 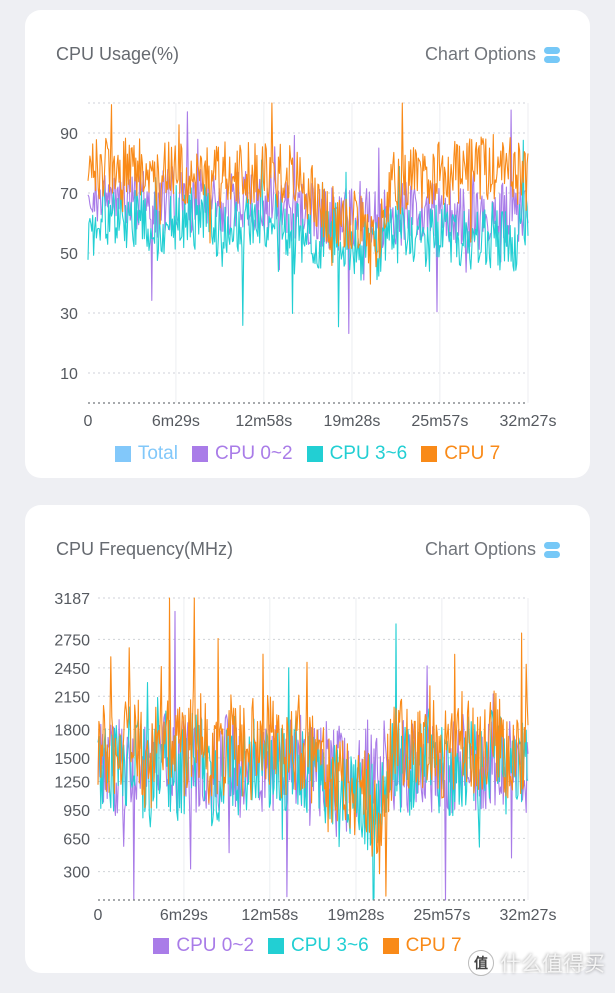 I want to click on legend-item-total: Total, so click(x=146, y=454).